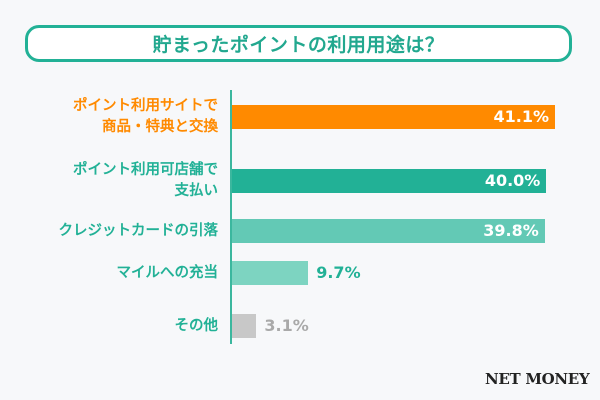 This screenshot has width=600, height=400. I want to click on value-label: 41.1%, so click(521, 116).